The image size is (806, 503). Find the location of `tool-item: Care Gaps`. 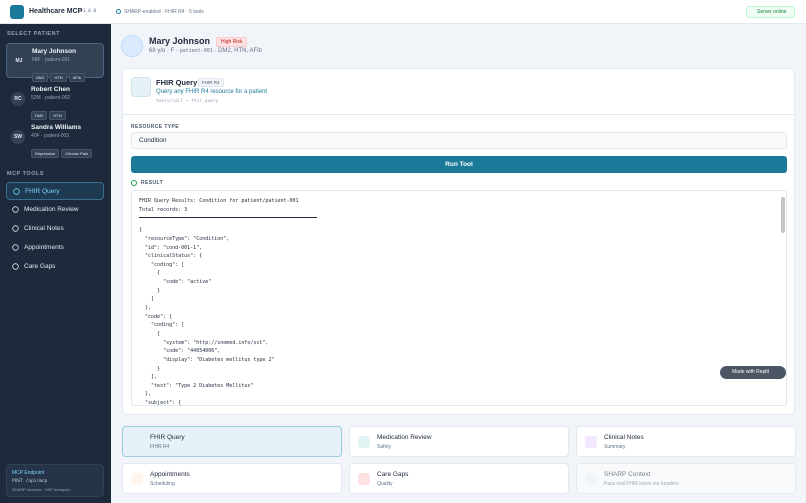

tool-item: Care Gaps is located at coordinates (55, 267).